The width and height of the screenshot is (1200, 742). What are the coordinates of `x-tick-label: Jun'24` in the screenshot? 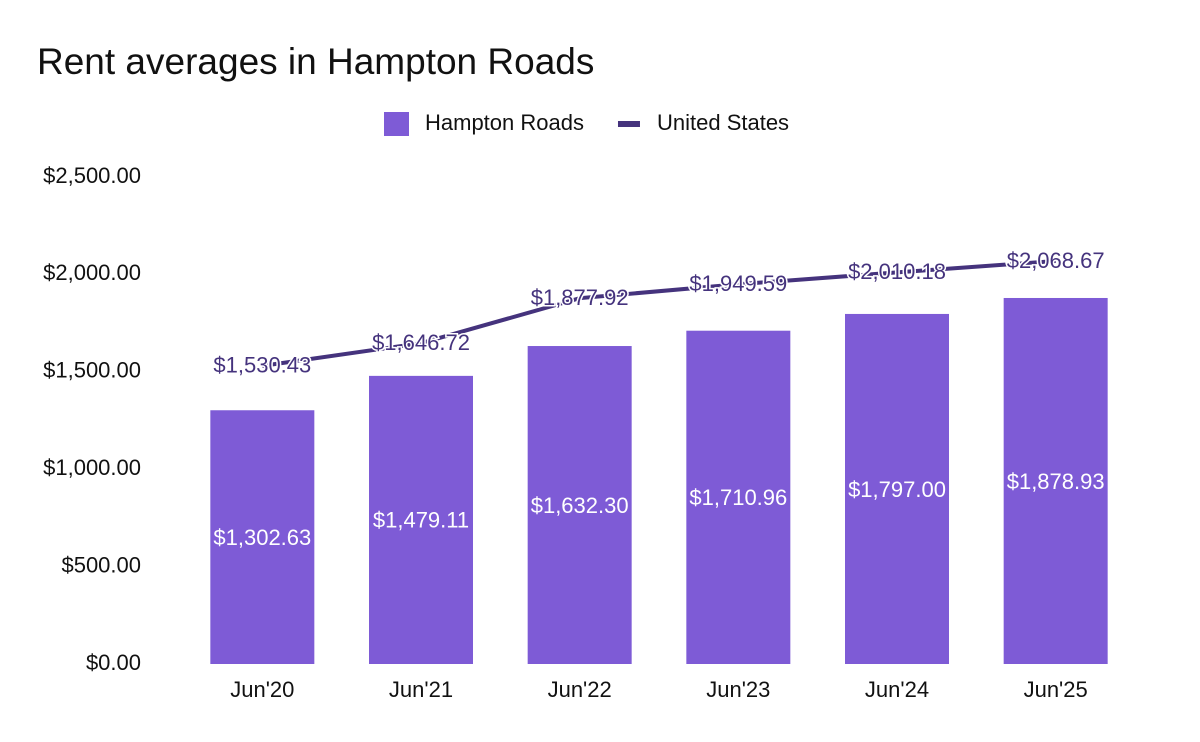 It's located at (897, 689).